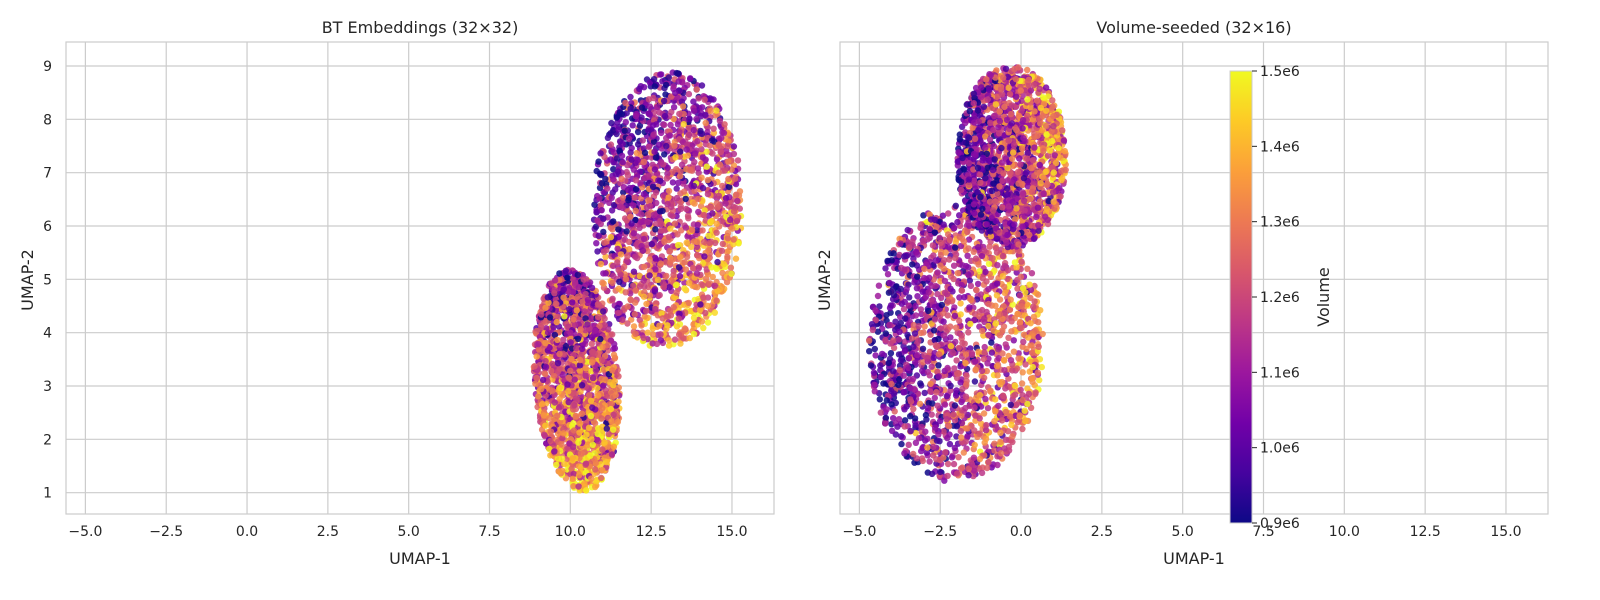 The image size is (1600, 600). Describe the element at coordinates (47, 440) in the screenshot. I see `y-tick-label: 2` at that location.